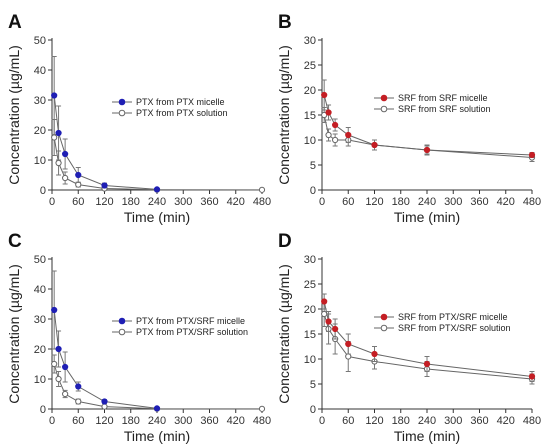 The width and height of the screenshot is (550, 448). Describe the element at coordinates (182, 113) in the screenshot. I see `legend-label: PTX from PTX solution` at that location.